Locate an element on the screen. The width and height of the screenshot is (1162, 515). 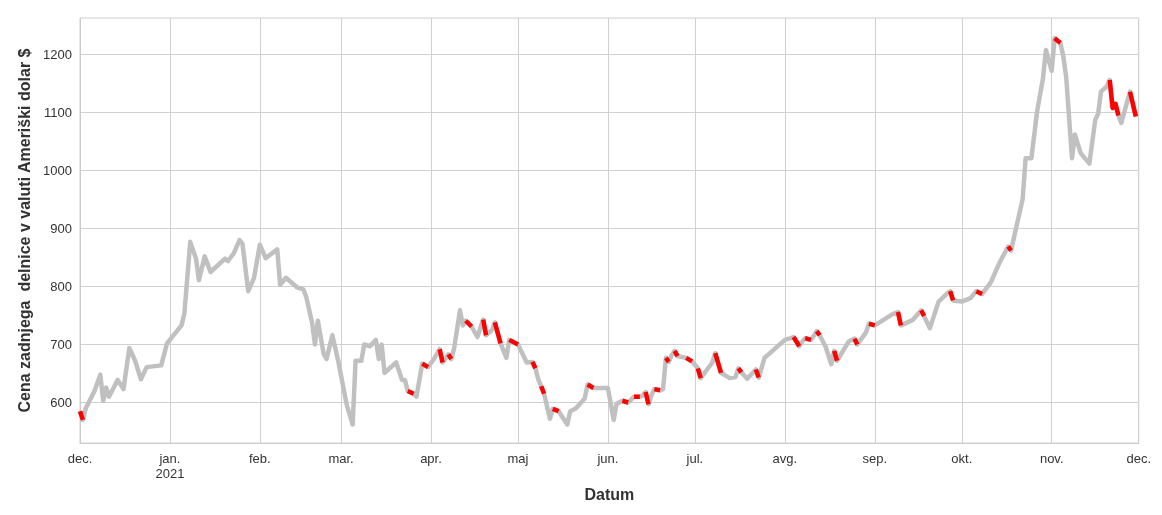
x-tick-label: jan. 2021 is located at coordinates (170, 466).